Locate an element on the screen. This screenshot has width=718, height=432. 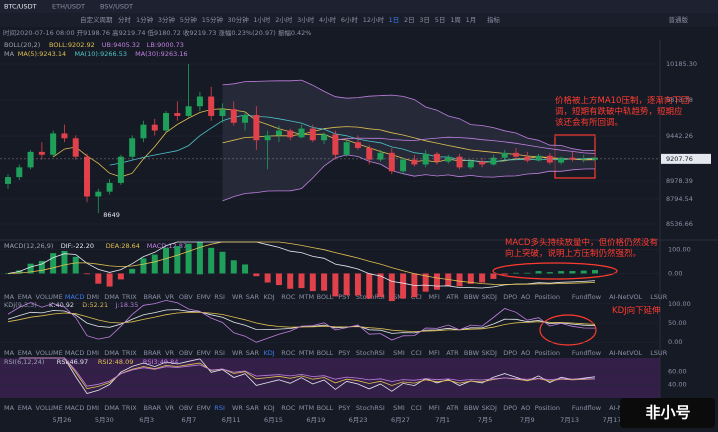
interval: 3分钟 is located at coordinates (167, 19).